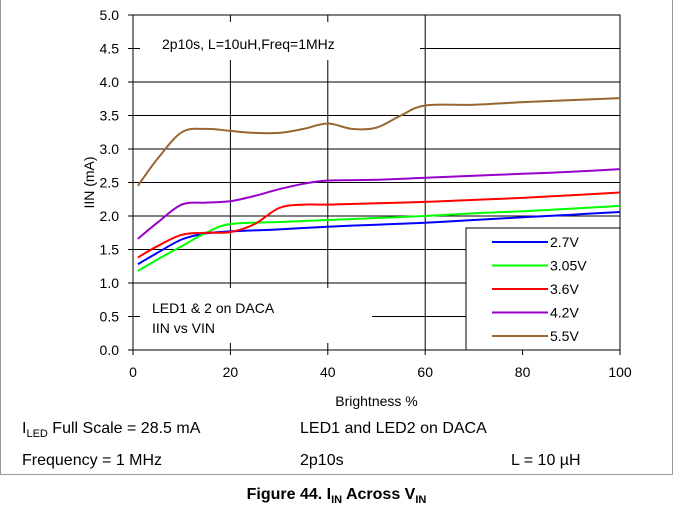  I want to click on y-axis-label: IIN (mA), so click(89, 182).